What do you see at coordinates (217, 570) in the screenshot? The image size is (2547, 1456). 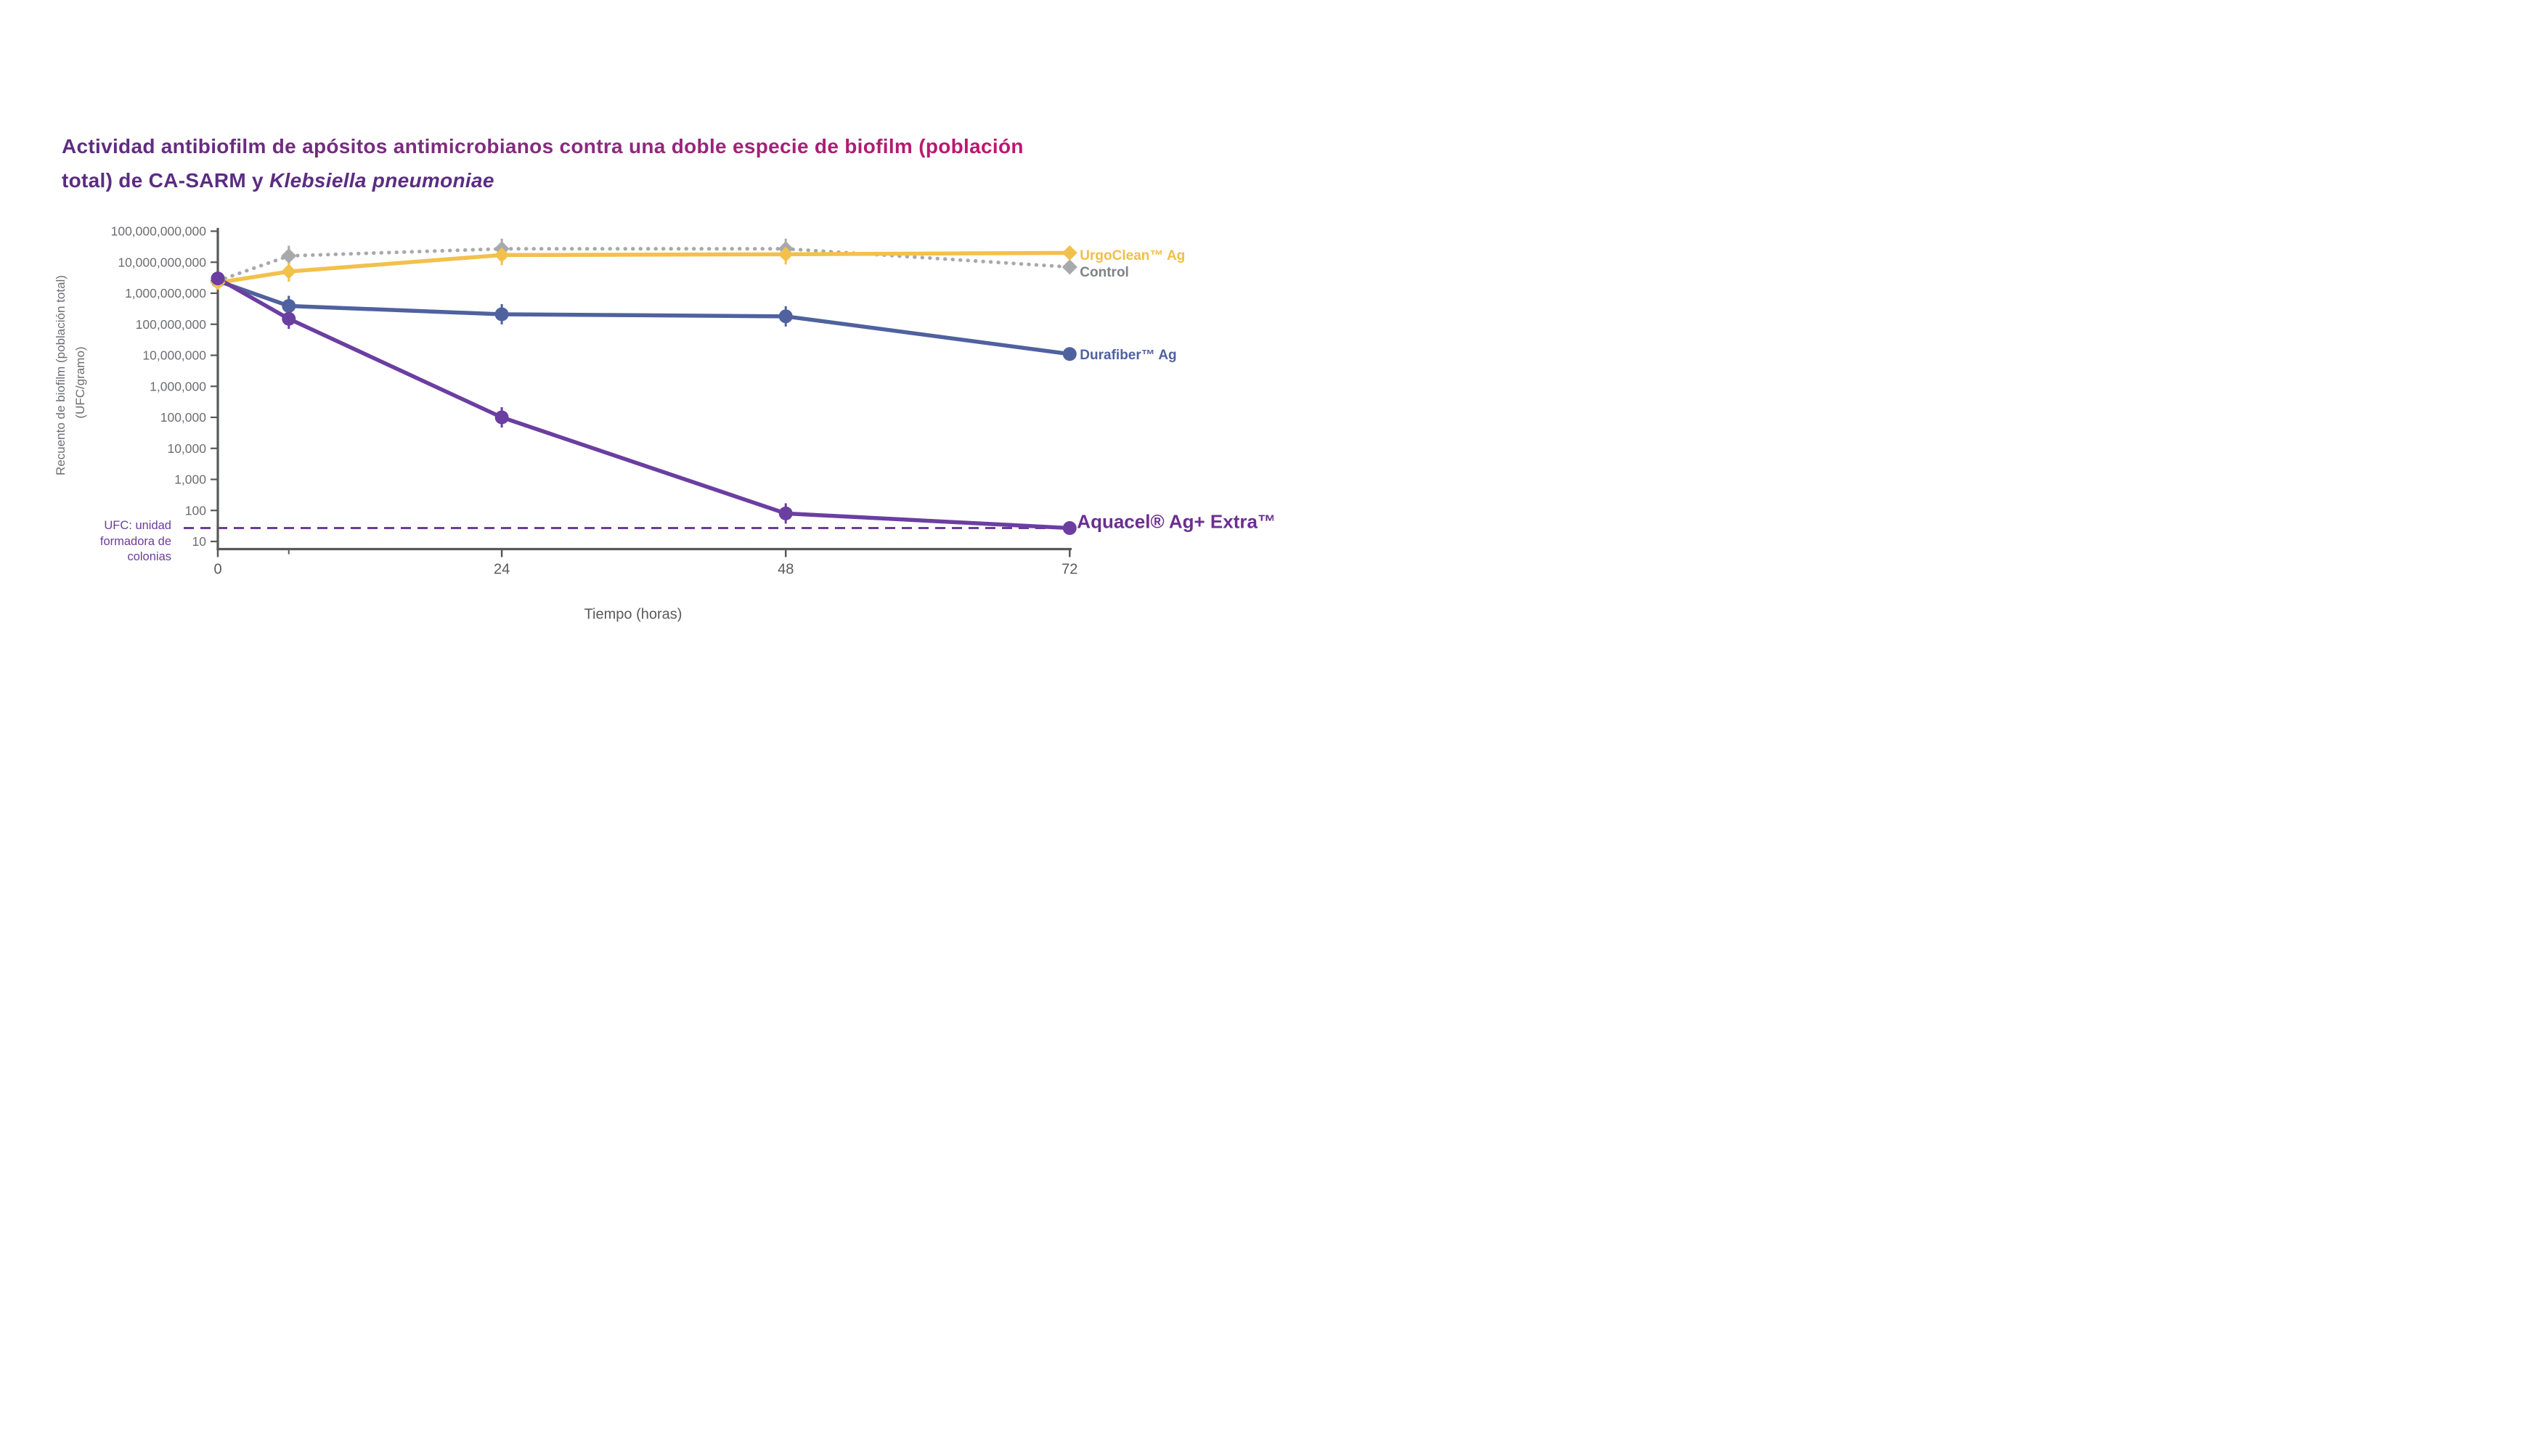 I see `x-tick-label: 0` at bounding box center [217, 570].